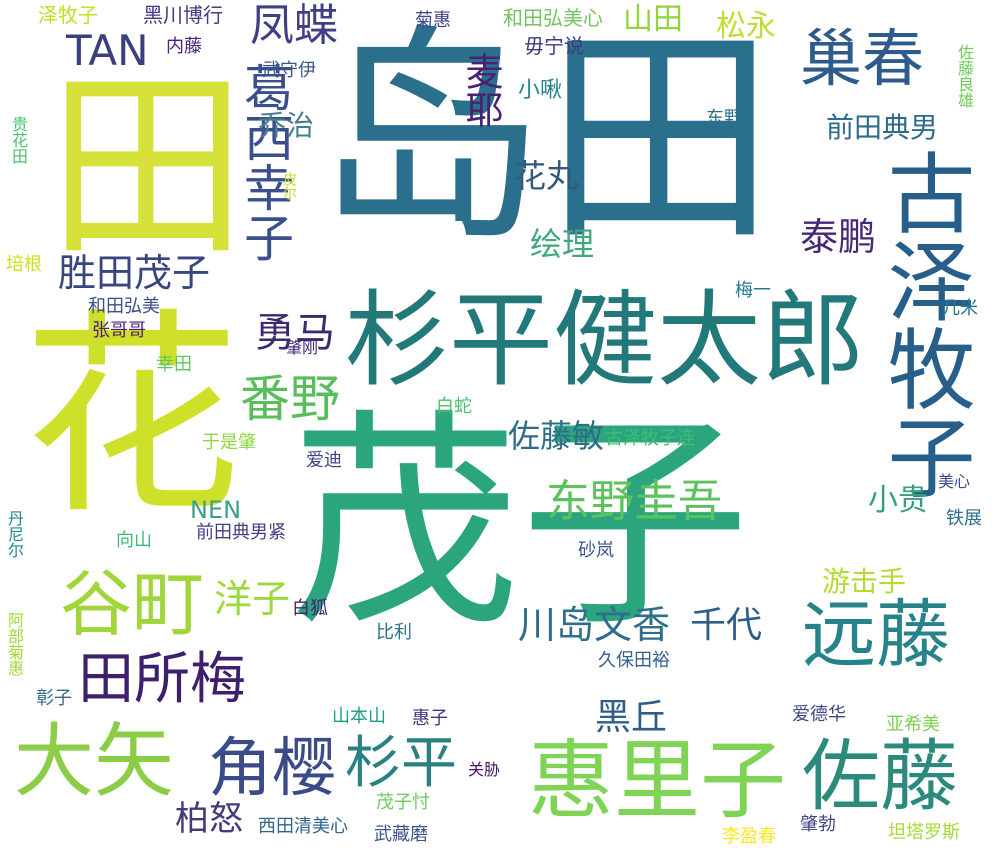  Describe the element at coordinates (119, 330) in the screenshot. I see `word-zhang-gege: 张哥哥` at that location.